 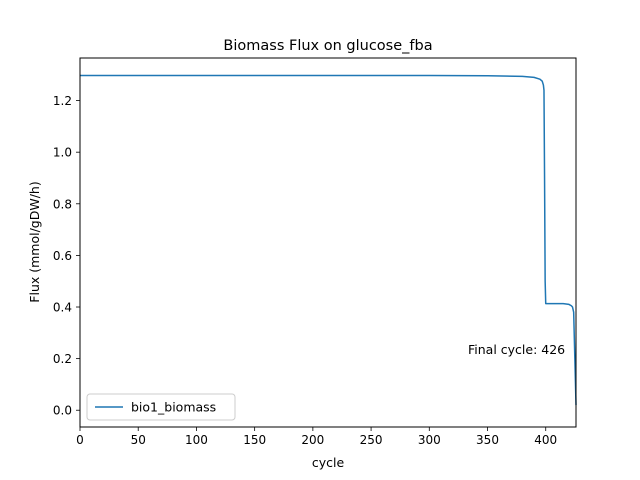 What do you see at coordinates (62, 308) in the screenshot?
I see `y-tick-label: 0.4` at bounding box center [62, 308].